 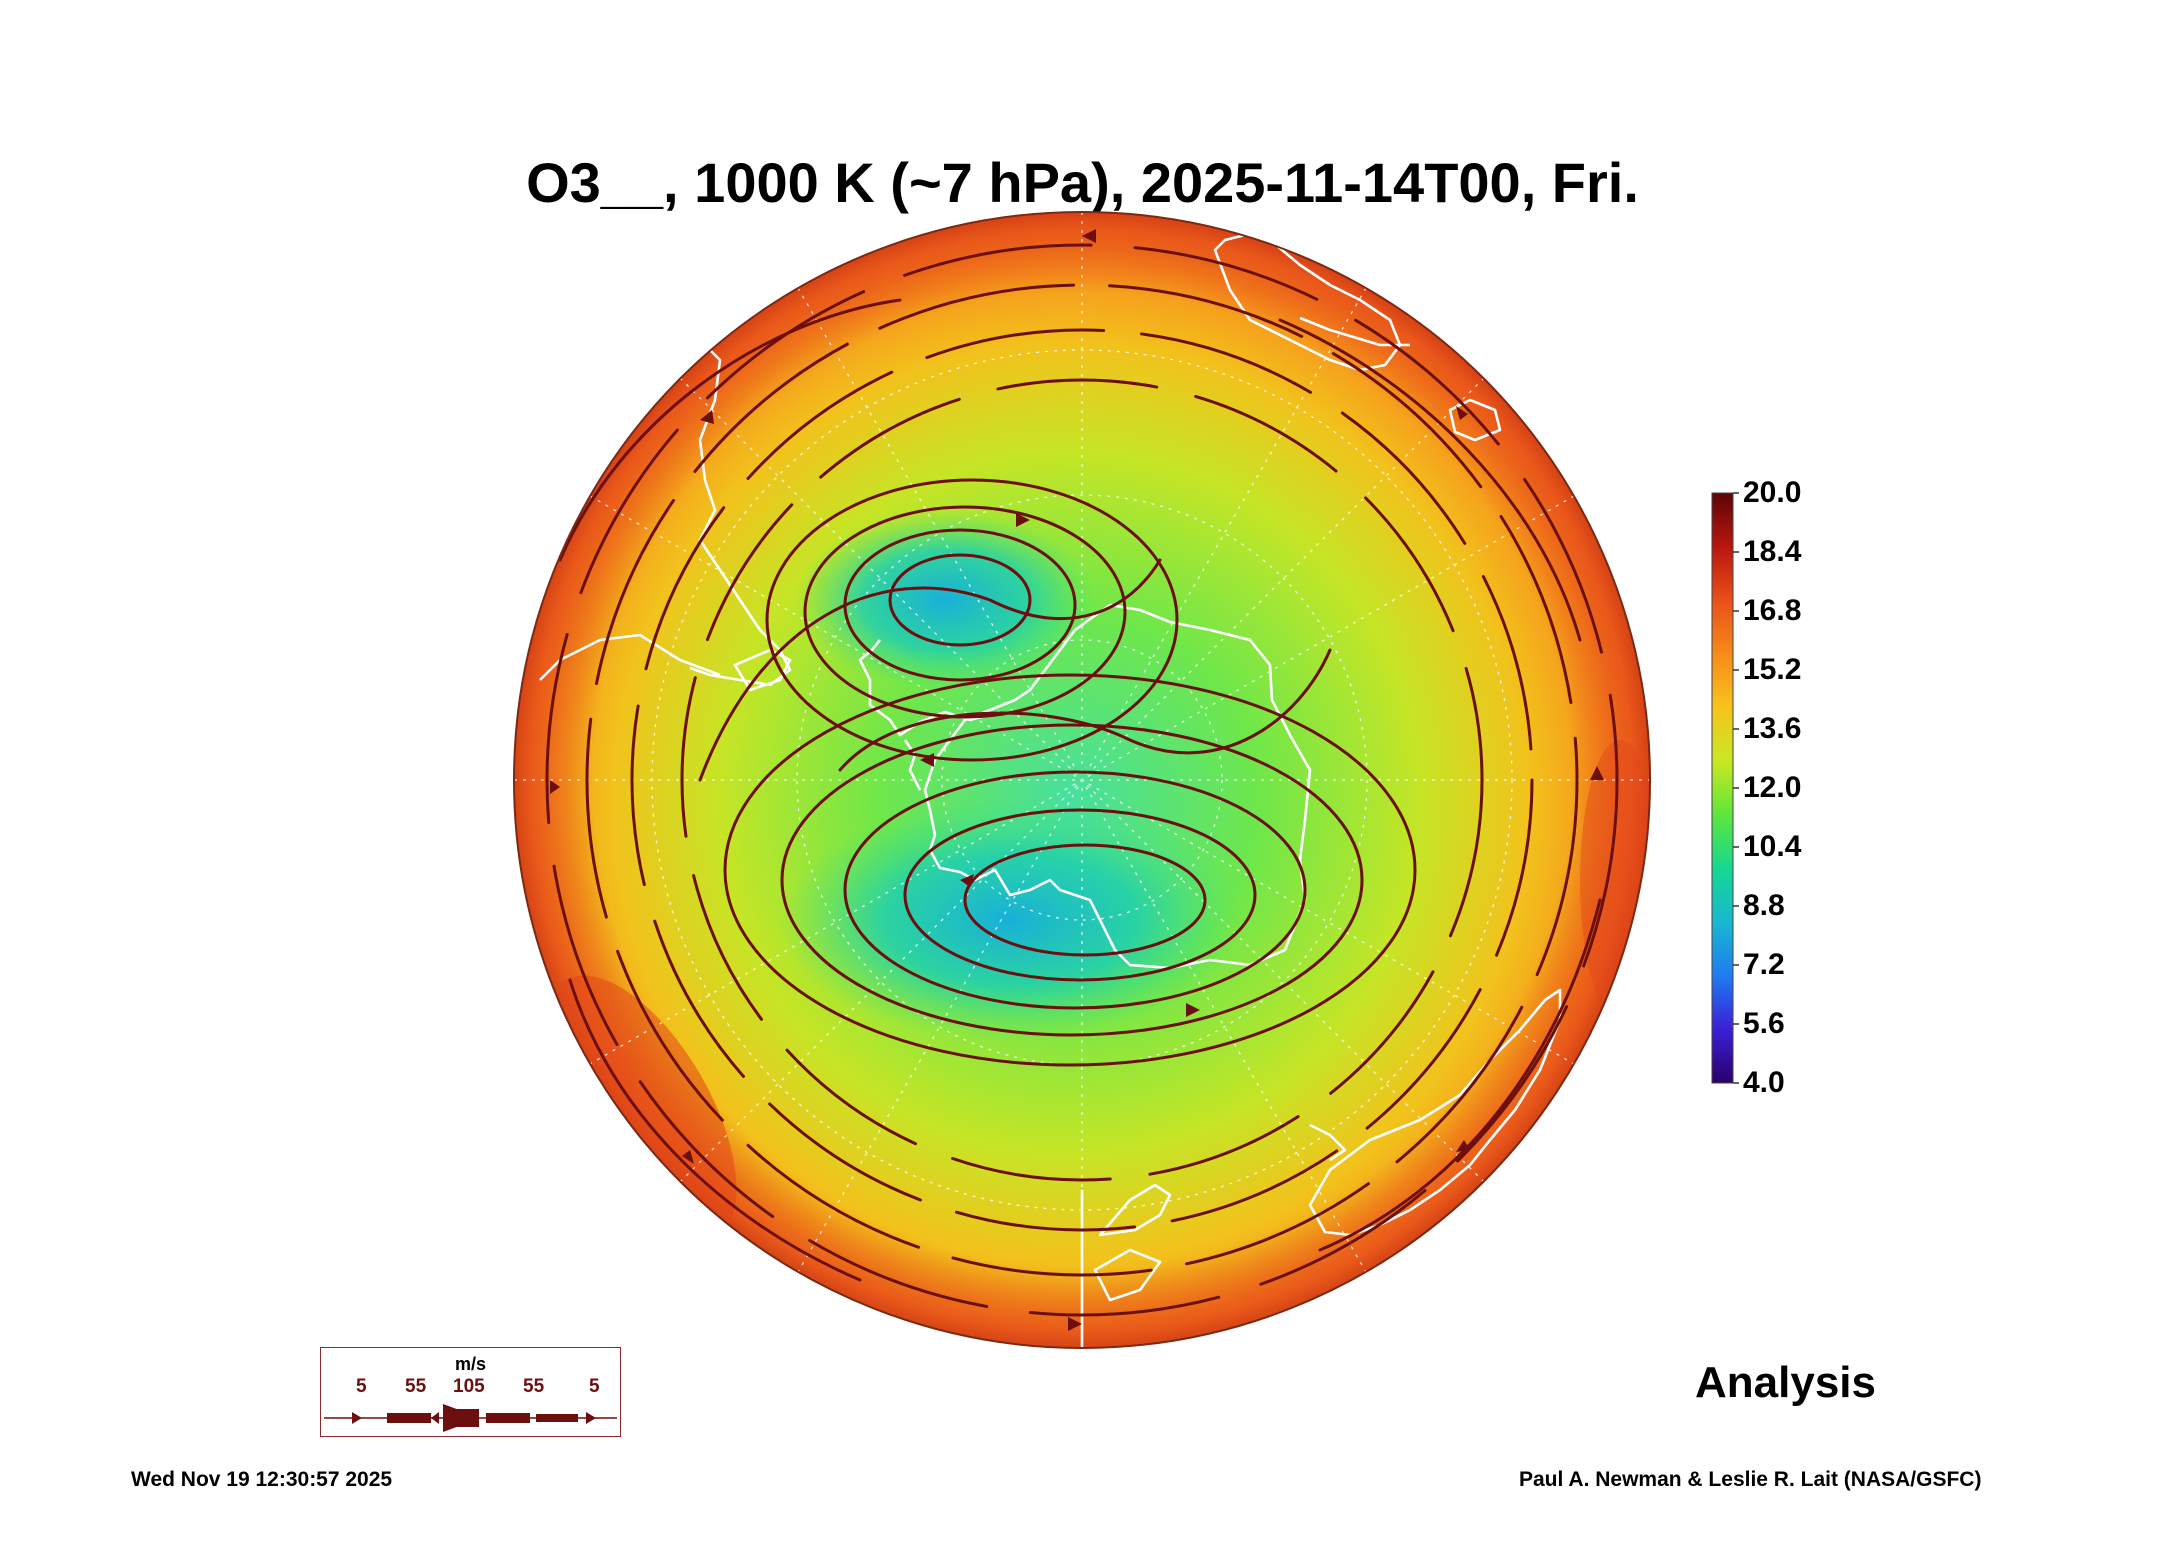 I want to click on colorbar-tick-label: 12.0, so click(x=1772, y=787).